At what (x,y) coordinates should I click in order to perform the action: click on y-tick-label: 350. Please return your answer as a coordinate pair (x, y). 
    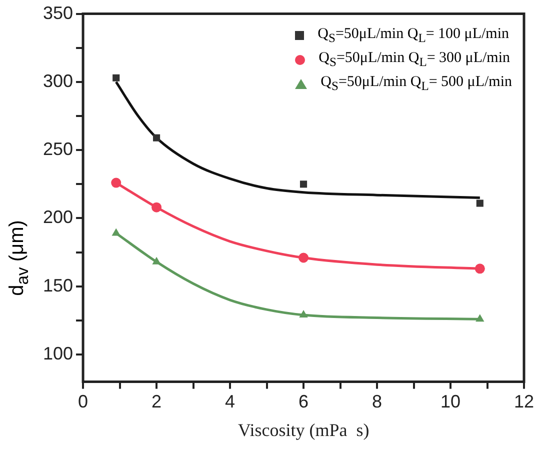
    Looking at the image, I should click on (58, 12).